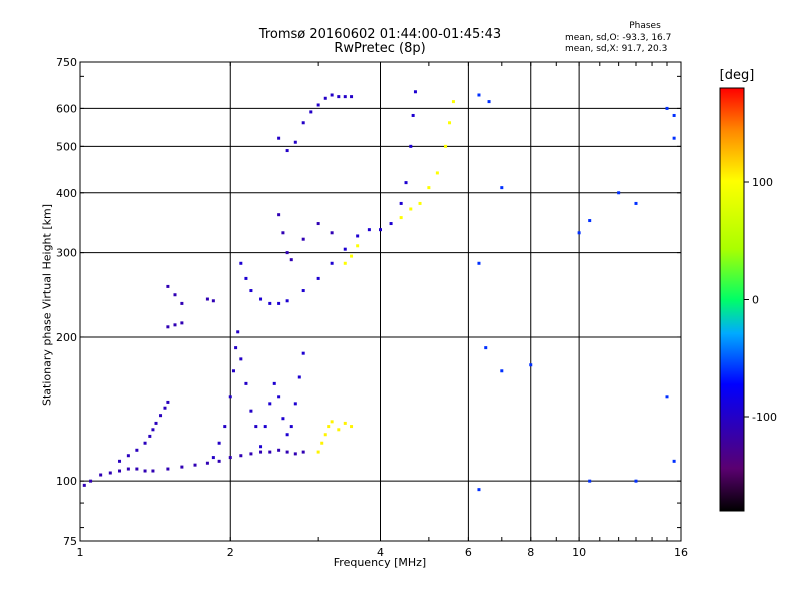  What do you see at coordinates (230, 552) in the screenshot?
I see `x-tick-label: 2` at bounding box center [230, 552].